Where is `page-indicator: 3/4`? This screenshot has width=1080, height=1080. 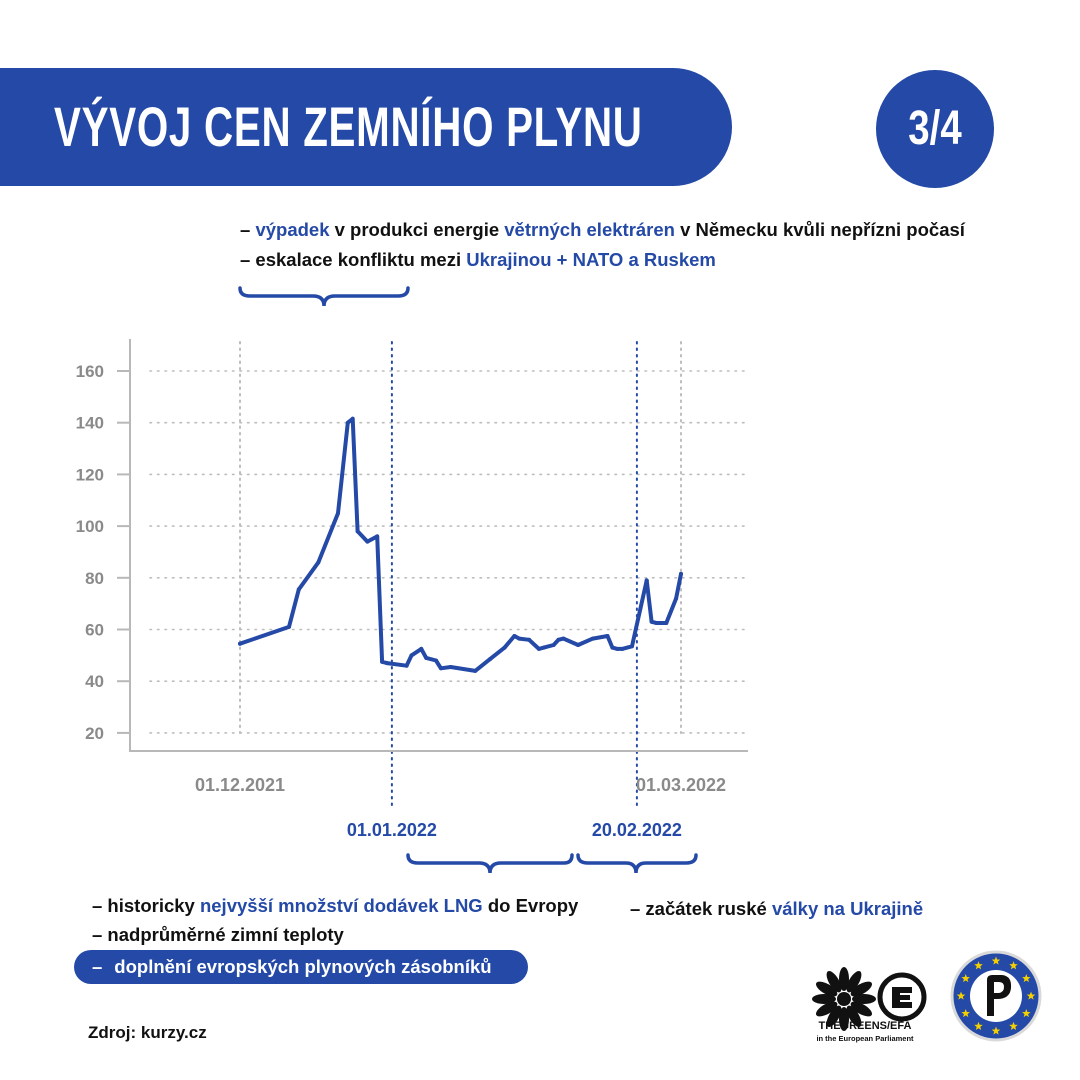
page-indicator: 3/4 is located at coordinates (935, 128).